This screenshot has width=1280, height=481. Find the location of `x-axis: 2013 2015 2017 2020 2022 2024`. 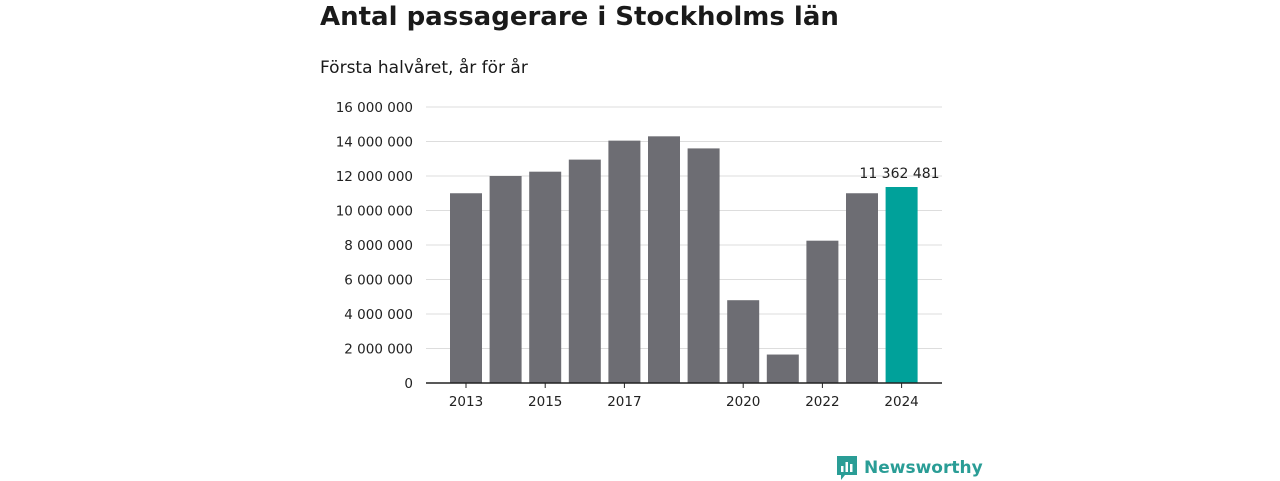

x-axis: 2013 2015 2017 2020 2022 2024 is located at coordinates (684, 396).